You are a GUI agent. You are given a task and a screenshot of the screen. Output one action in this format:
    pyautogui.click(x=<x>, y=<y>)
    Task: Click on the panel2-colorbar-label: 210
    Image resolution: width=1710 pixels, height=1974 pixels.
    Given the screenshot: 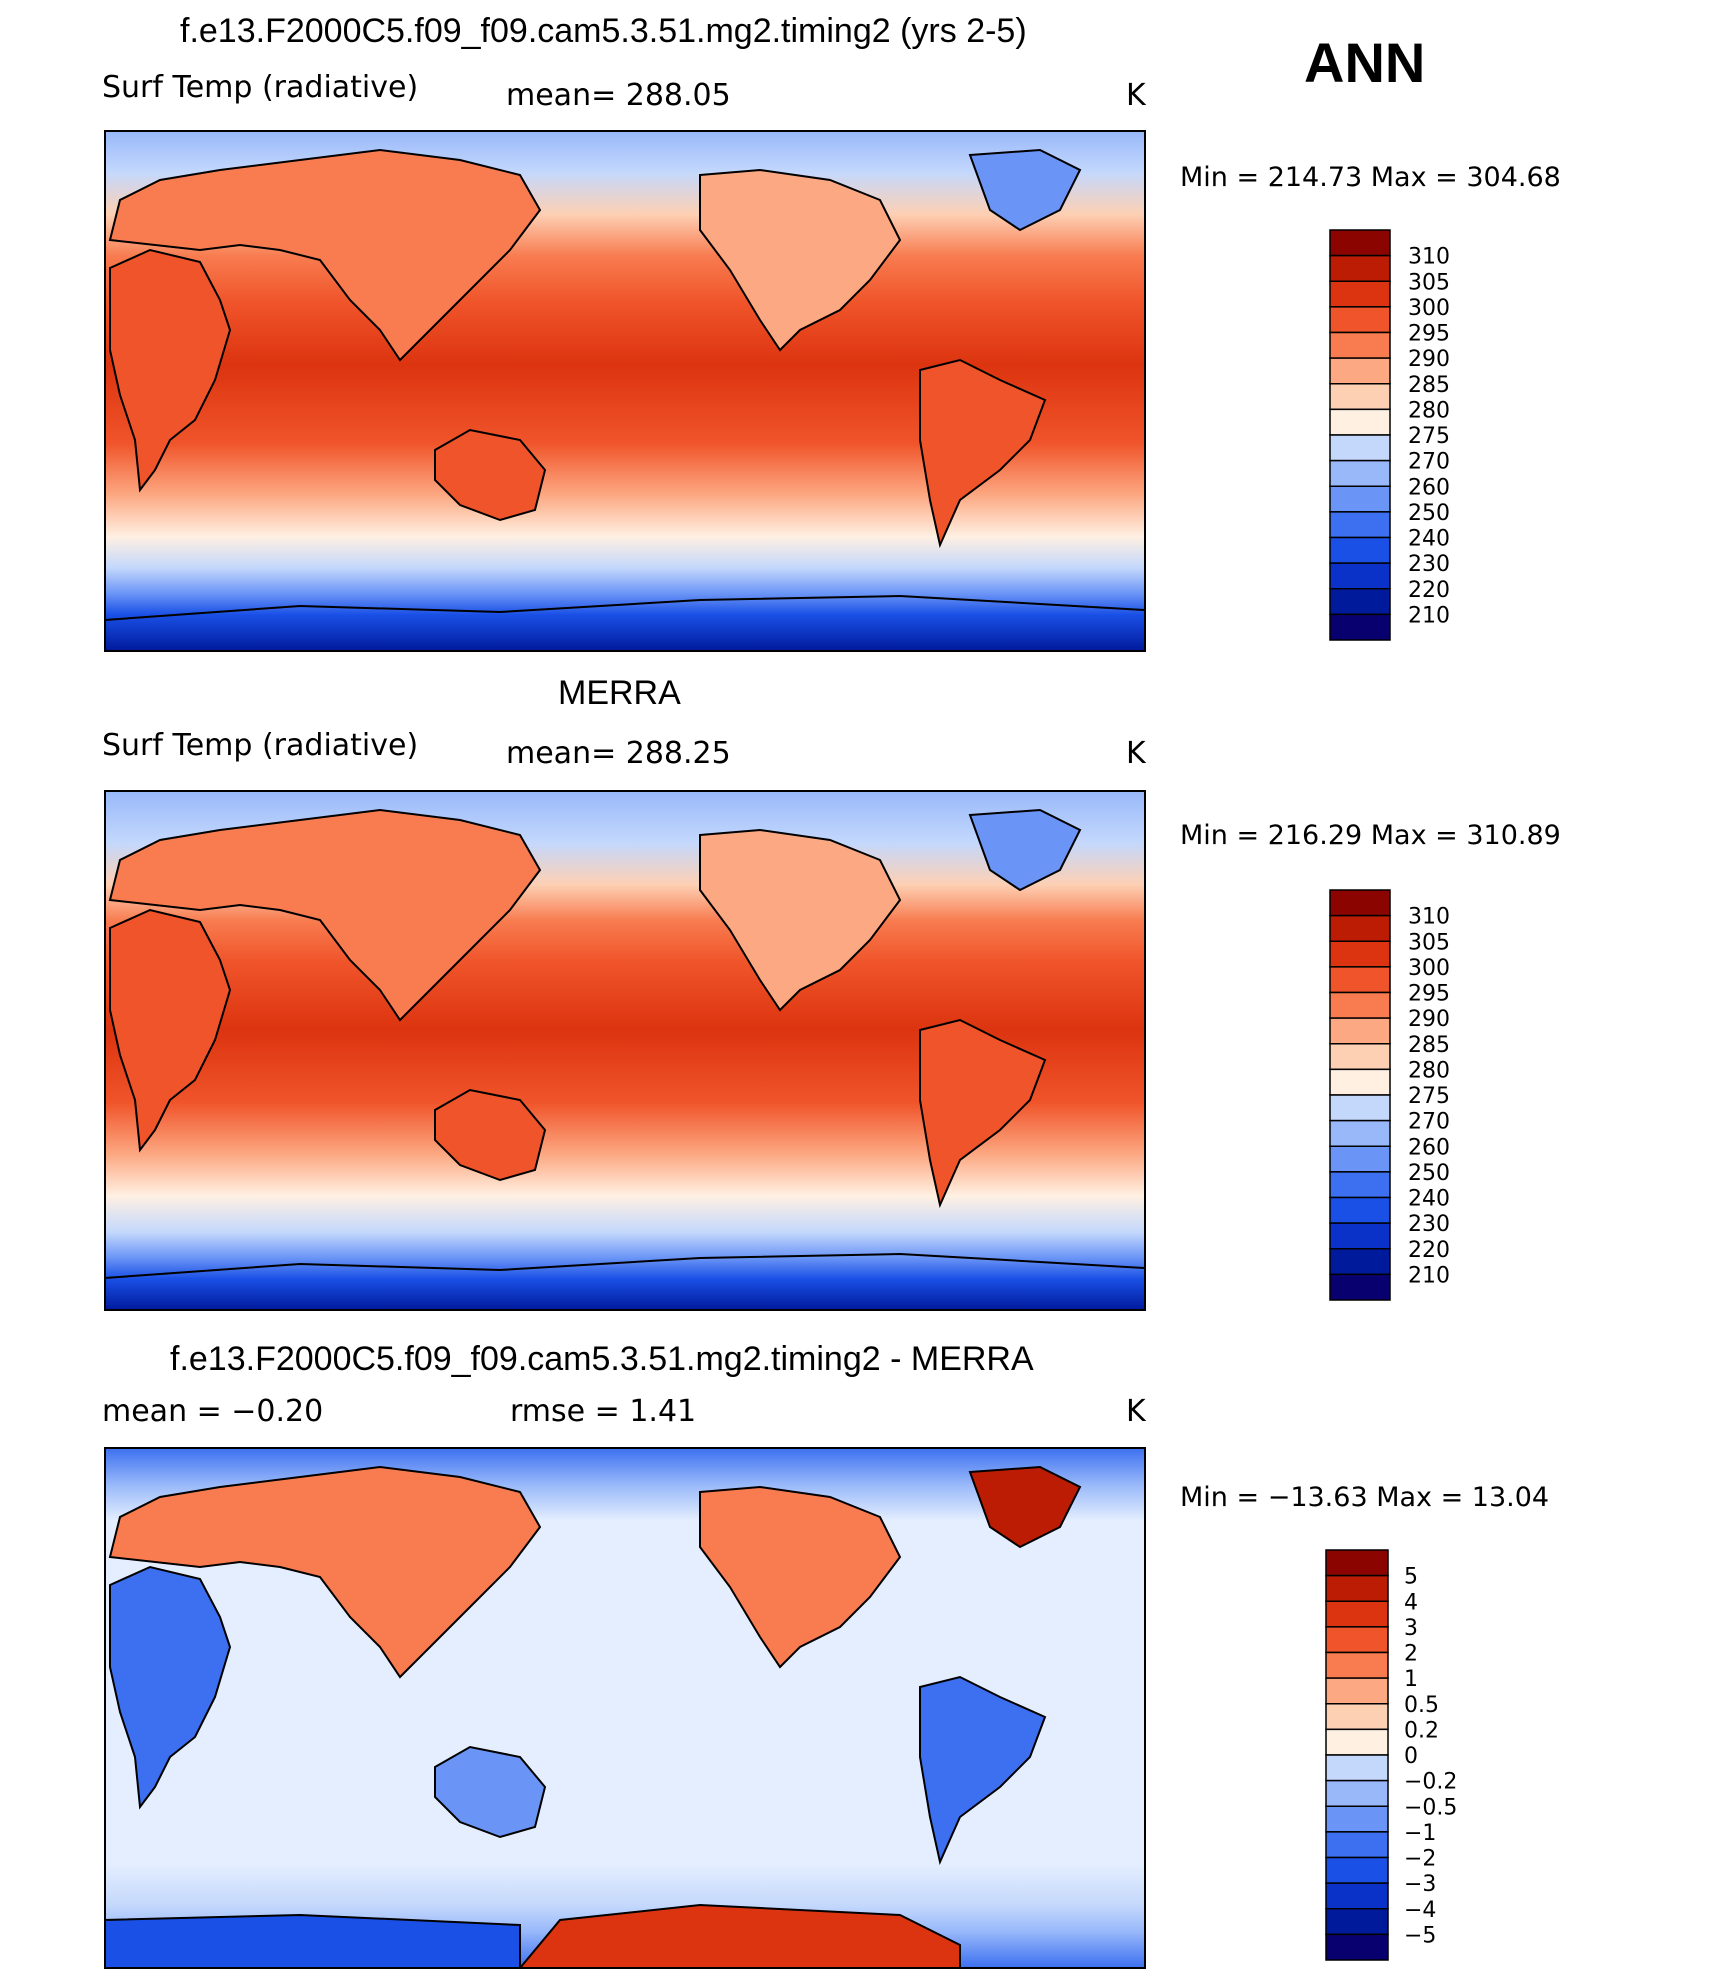 What is the action you would take?
    pyautogui.click(x=1429, y=1275)
    